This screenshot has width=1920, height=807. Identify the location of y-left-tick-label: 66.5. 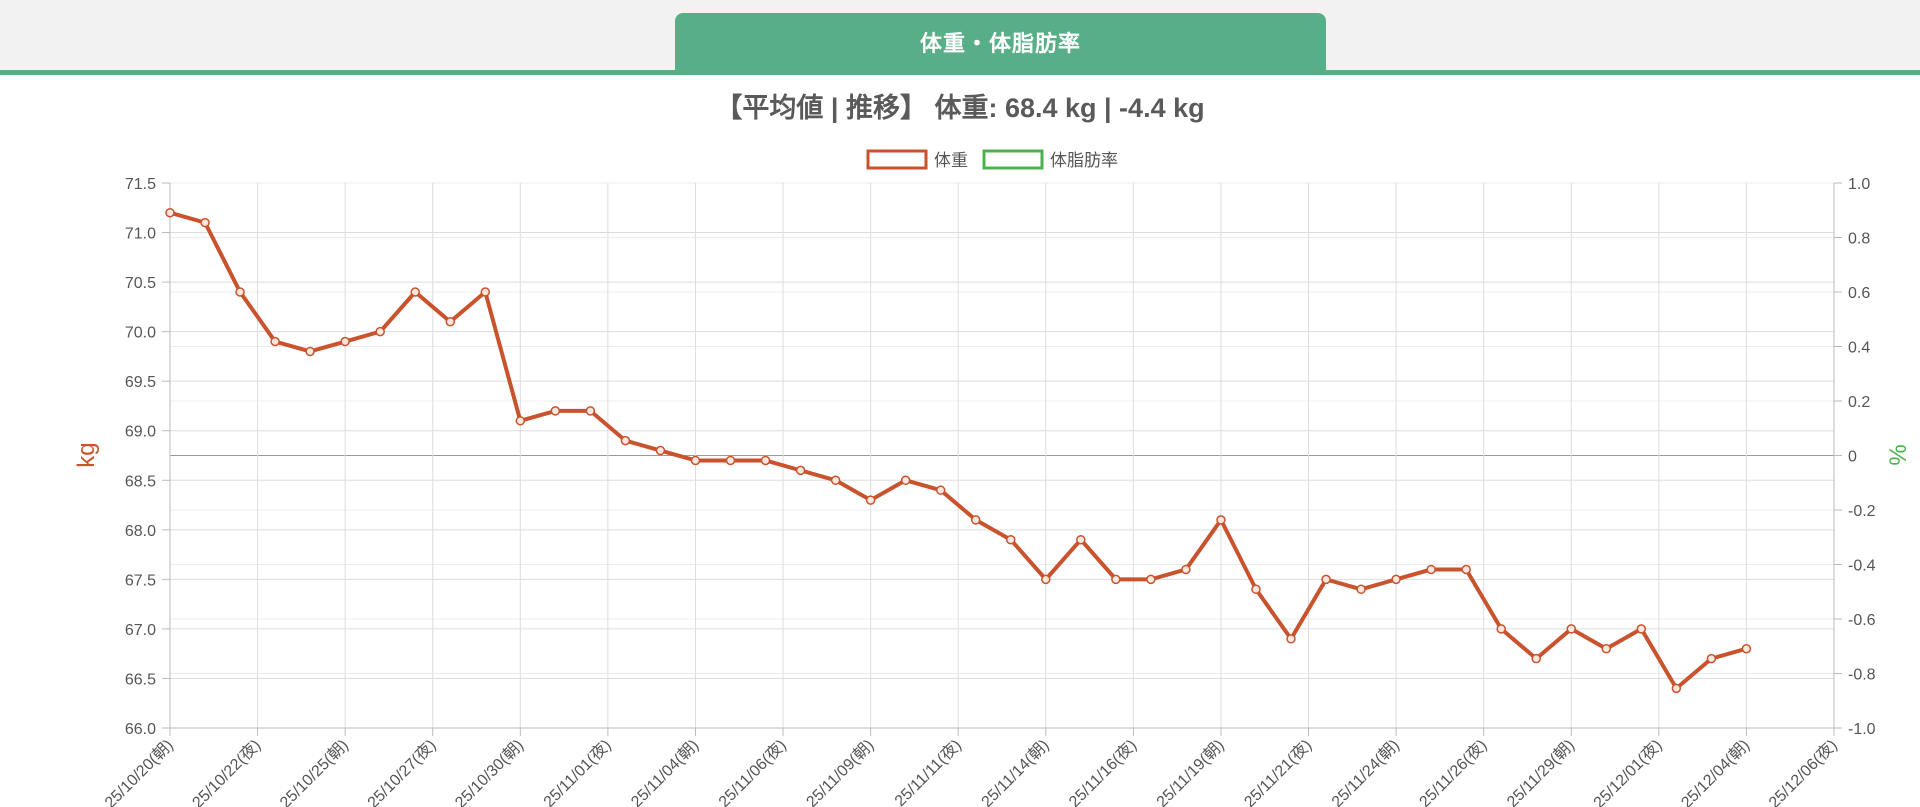
(140, 679).